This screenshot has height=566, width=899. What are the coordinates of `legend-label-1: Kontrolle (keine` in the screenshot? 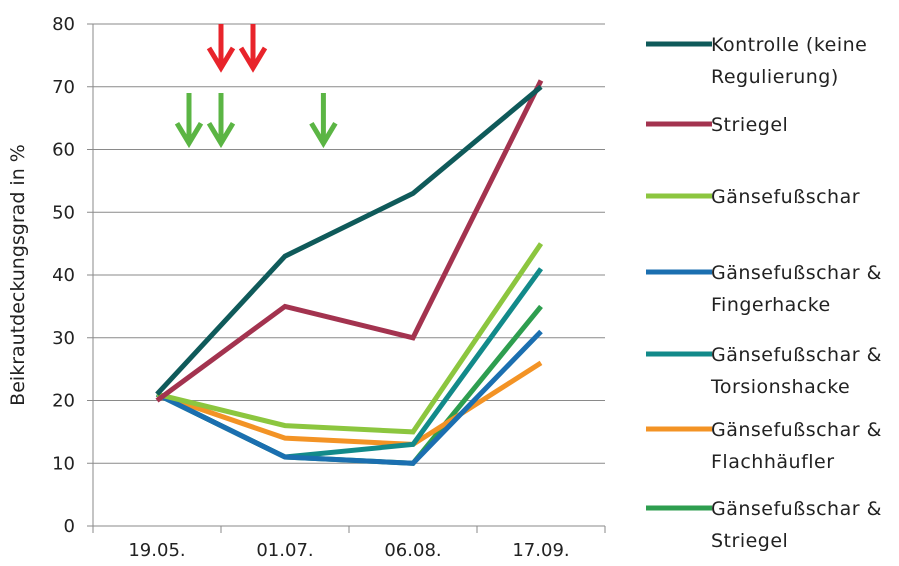 It's located at (789, 45).